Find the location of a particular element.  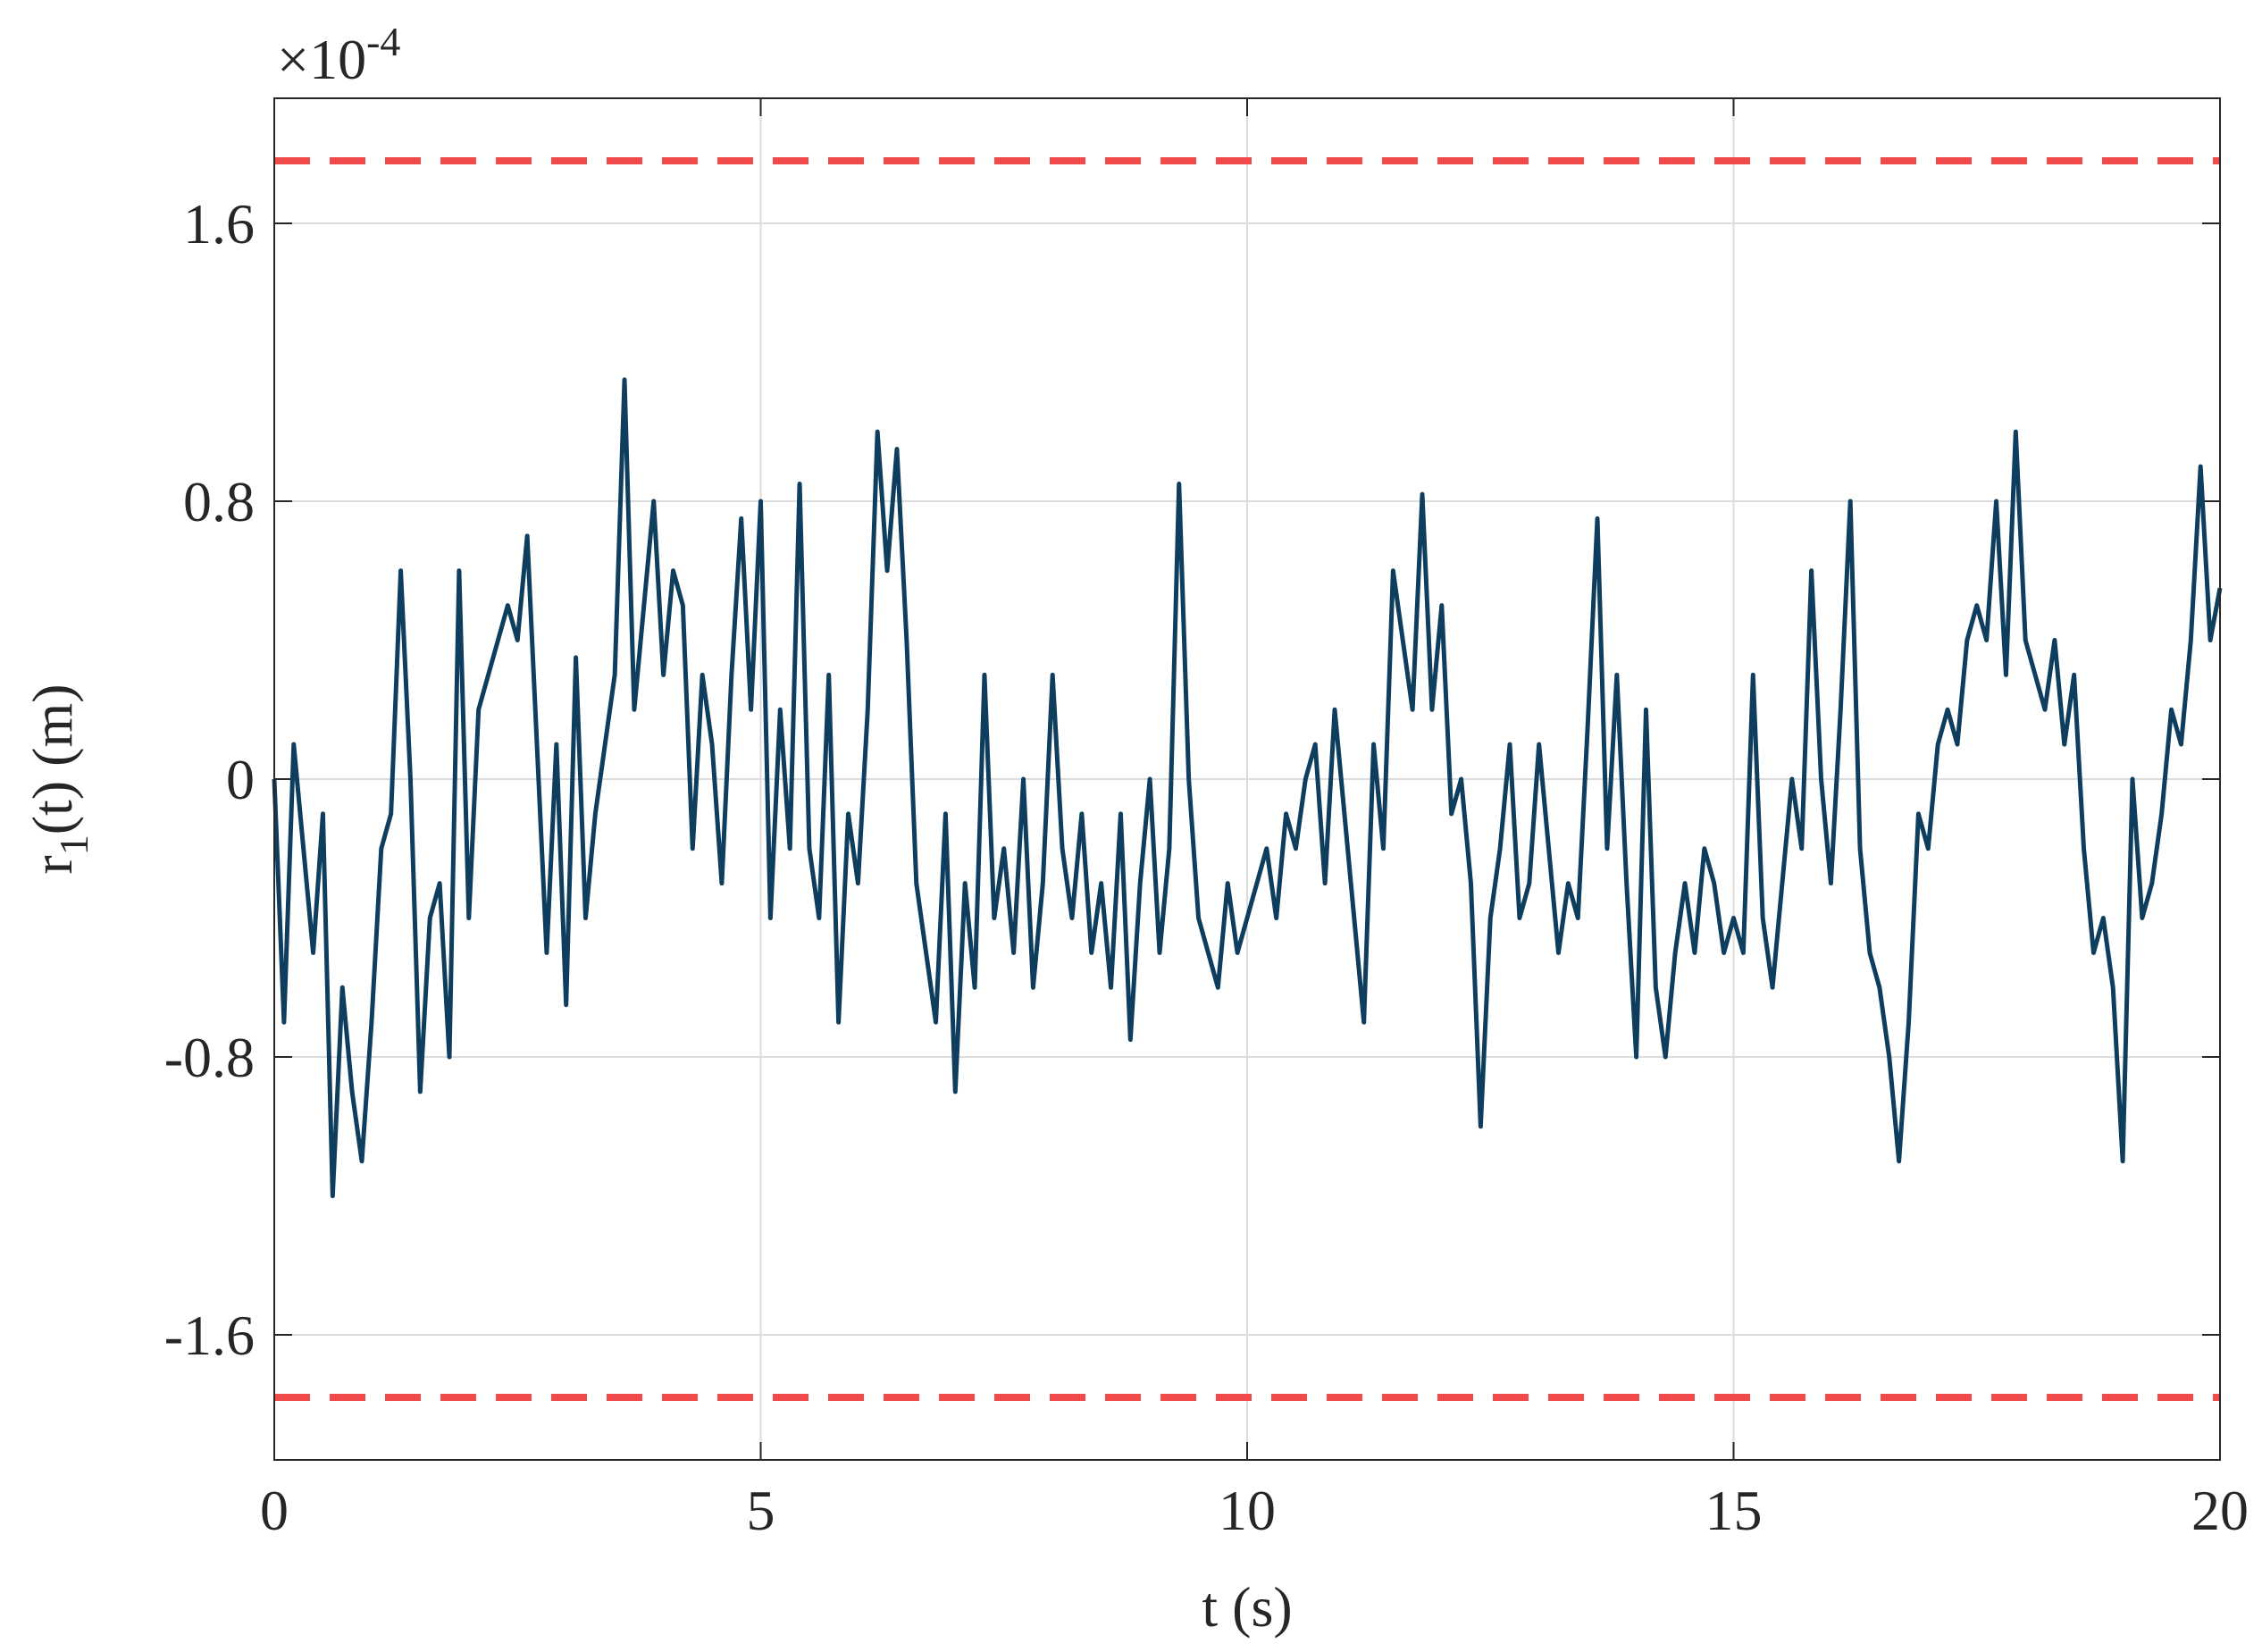

y-tick-label: -1.6 is located at coordinates (209, 1335).